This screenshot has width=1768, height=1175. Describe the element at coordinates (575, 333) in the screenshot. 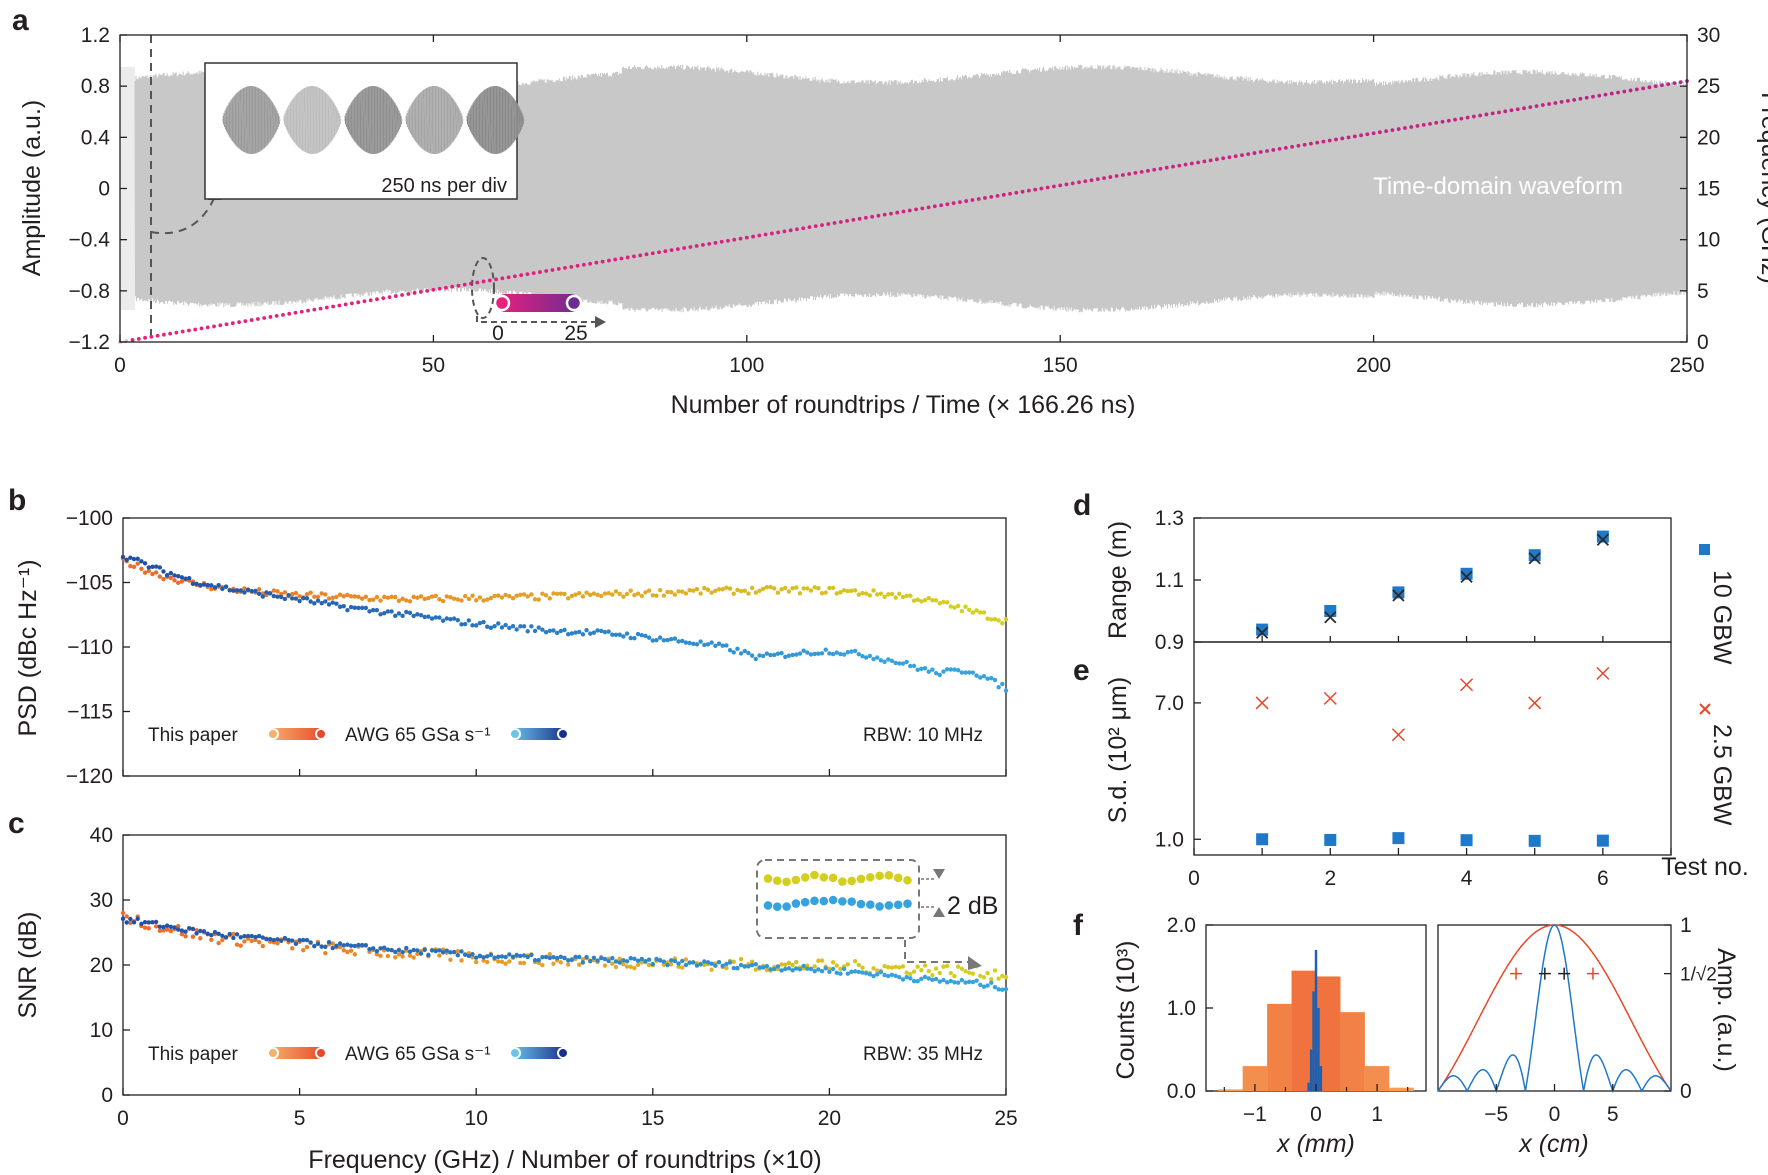

I see `colorbar-max-label: 25` at that location.